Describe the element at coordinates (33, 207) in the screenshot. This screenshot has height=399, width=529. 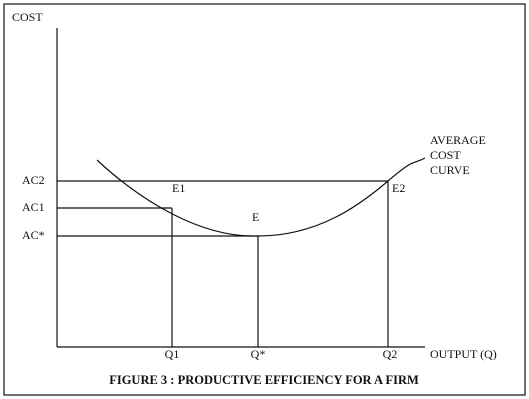
I see `y-level-label: AC1` at that location.